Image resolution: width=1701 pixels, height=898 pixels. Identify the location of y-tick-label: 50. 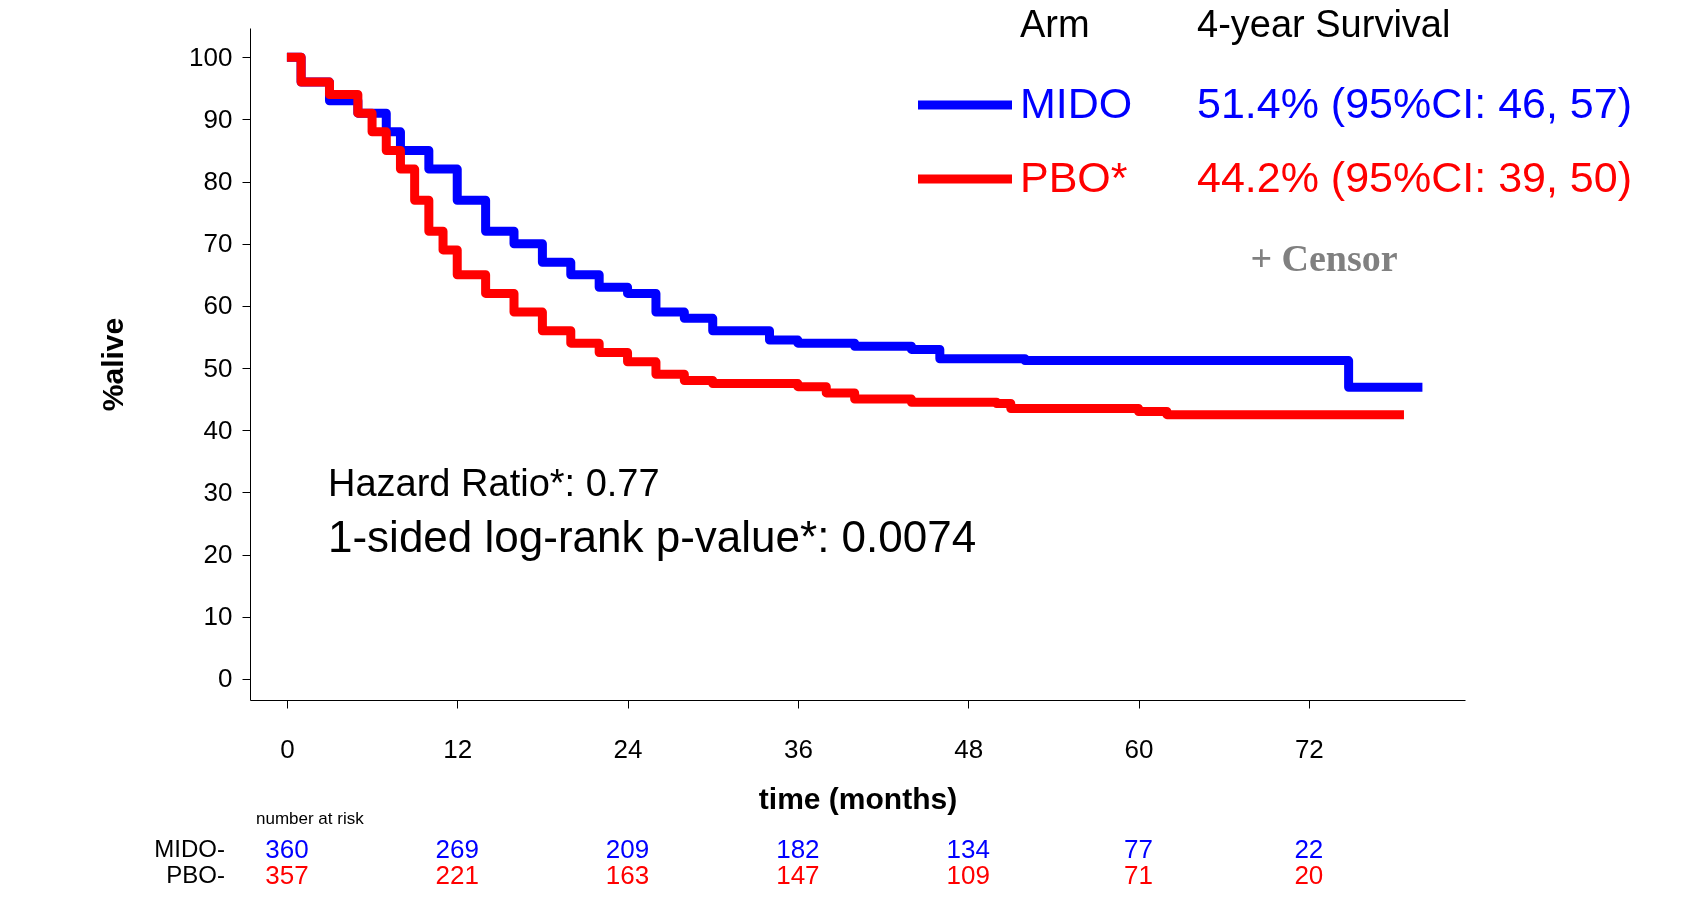
(218, 367).